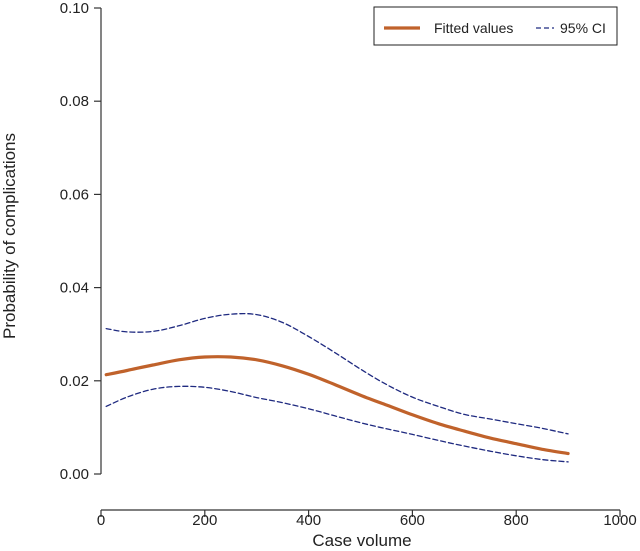 Image resolution: width=640 pixels, height=551 pixels. Describe the element at coordinates (74, 288) in the screenshot. I see `y-tick-label: 0.04` at that location.